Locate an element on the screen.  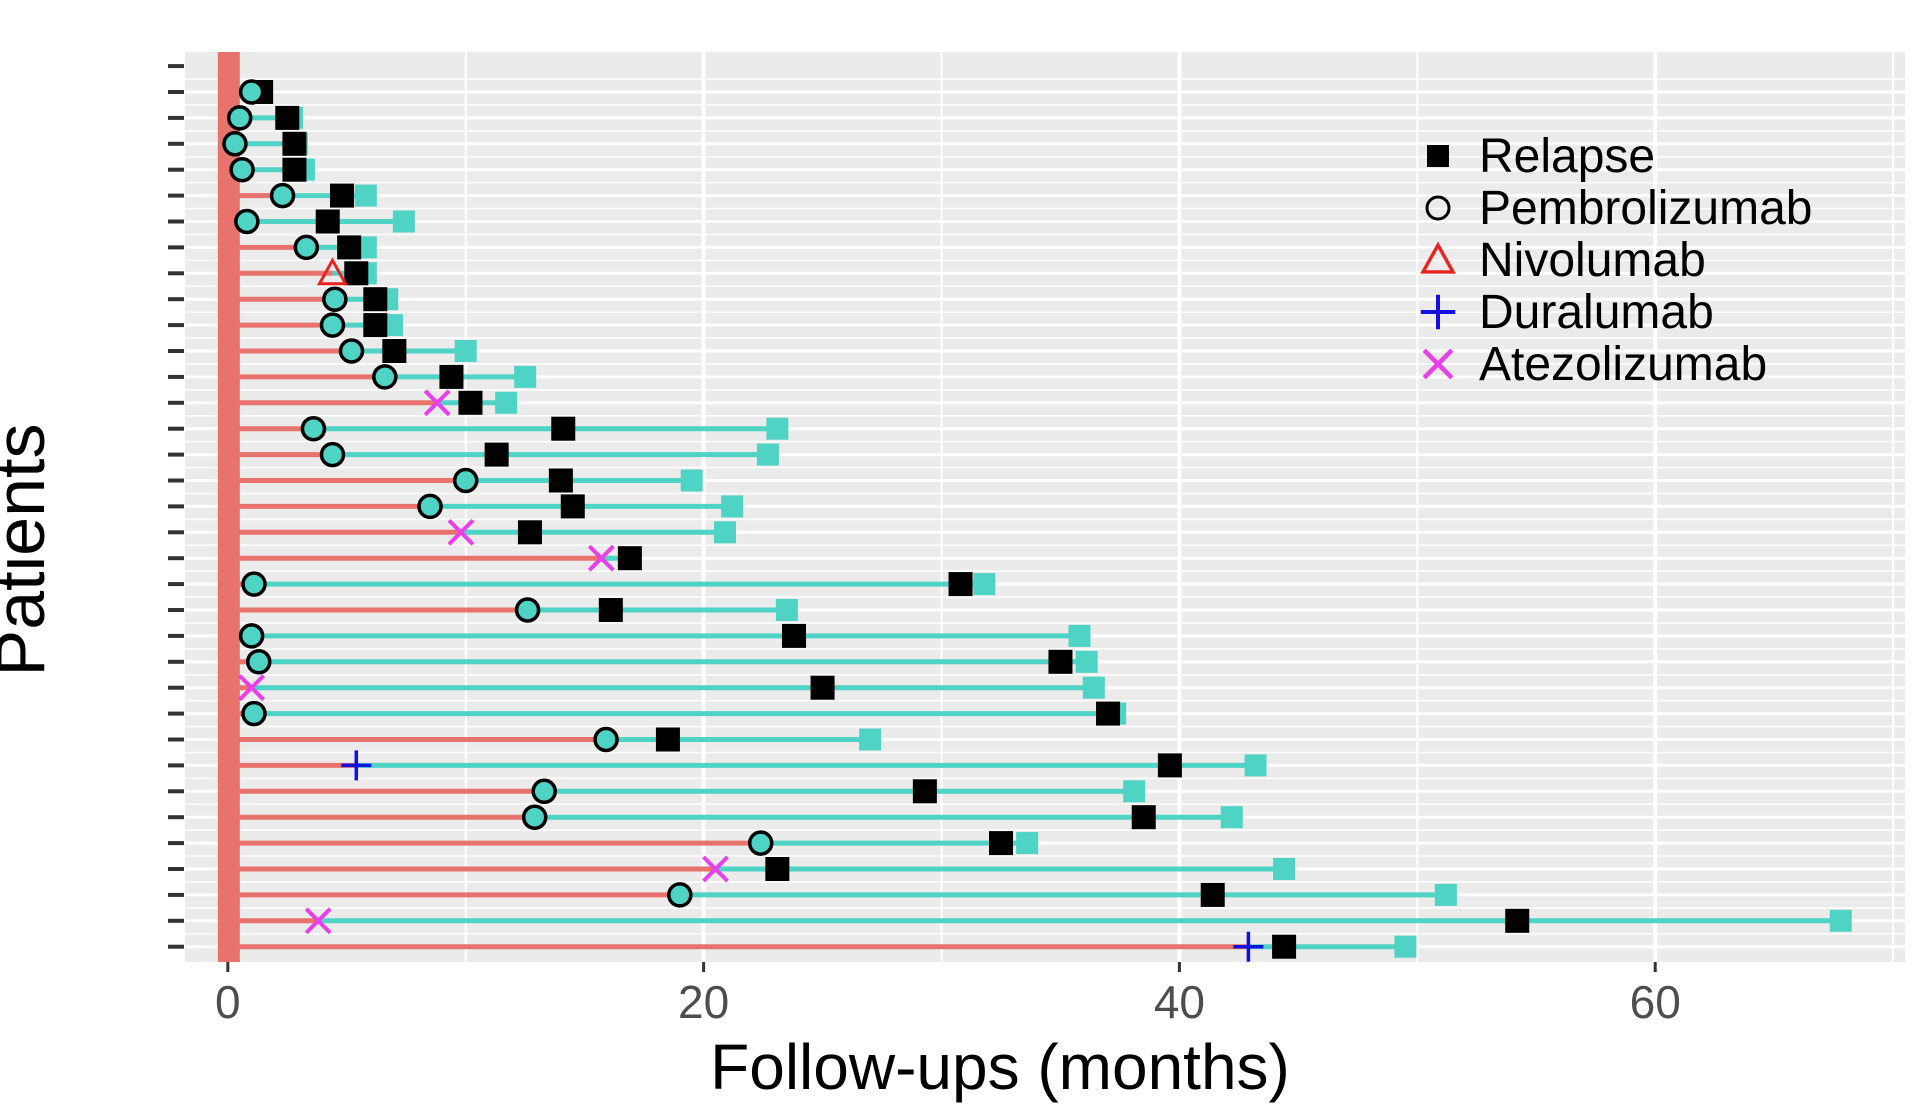
legend-item-duralumab: Duralumab is located at coordinates (1613, 312).